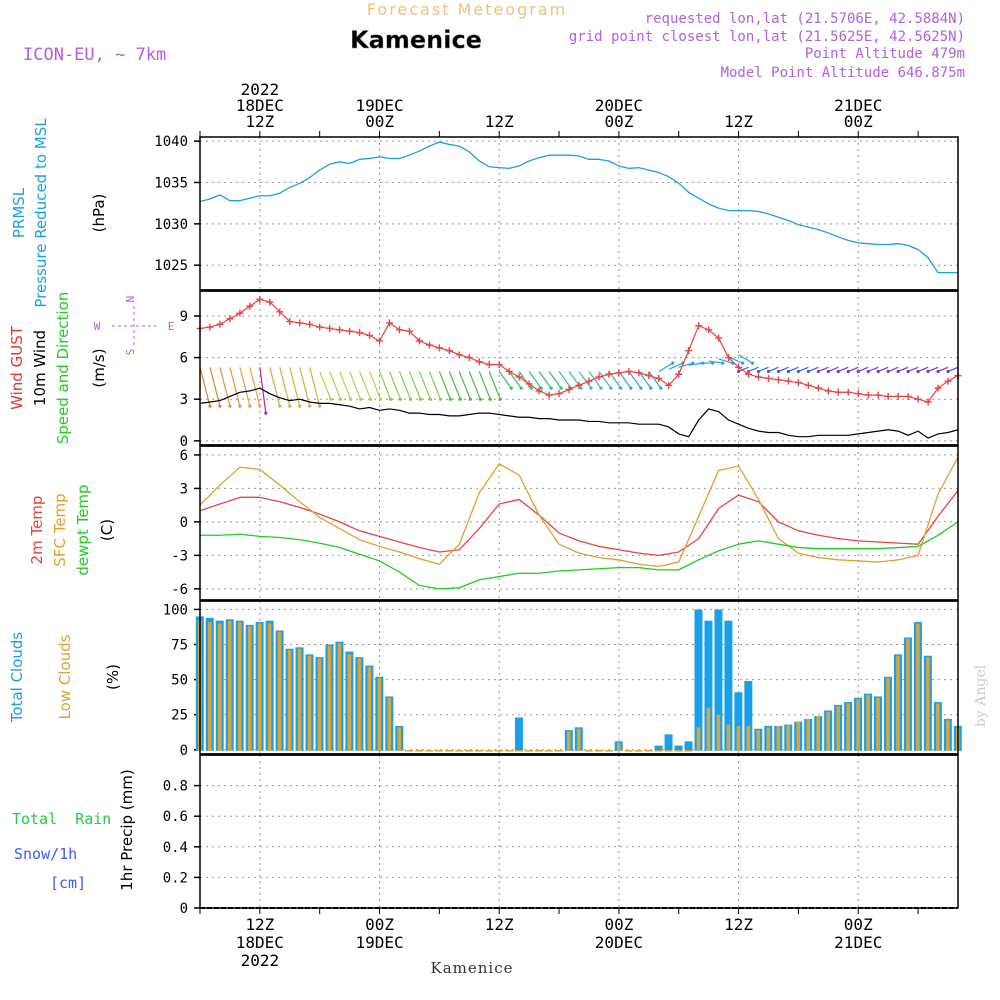 This screenshot has height=1000, width=1000. What do you see at coordinates (171, 326) in the screenshot?
I see `compass-e: E` at bounding box center [171, 326].